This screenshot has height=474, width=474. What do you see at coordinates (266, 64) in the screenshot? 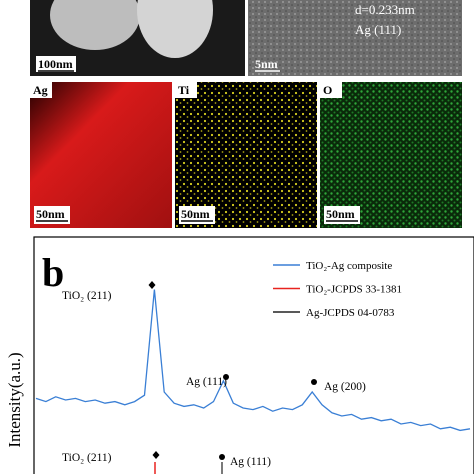
I see `scale-label: 5nm` at bounding box center [266, 64].